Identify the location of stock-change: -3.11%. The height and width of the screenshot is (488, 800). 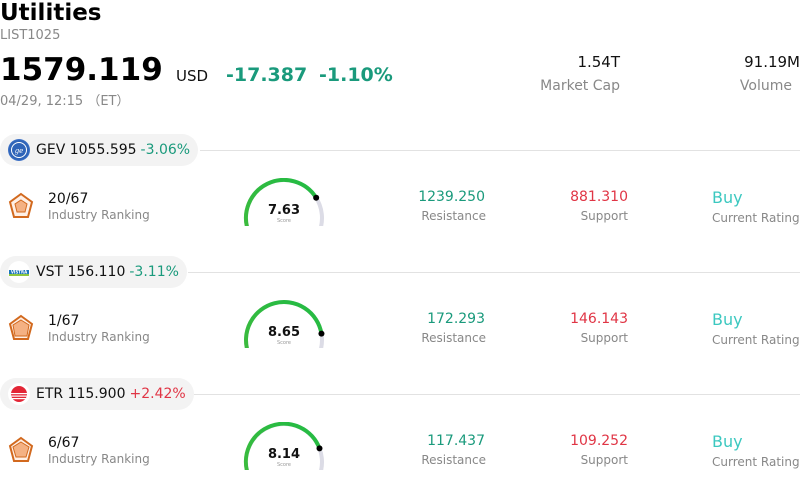
(154, 272).